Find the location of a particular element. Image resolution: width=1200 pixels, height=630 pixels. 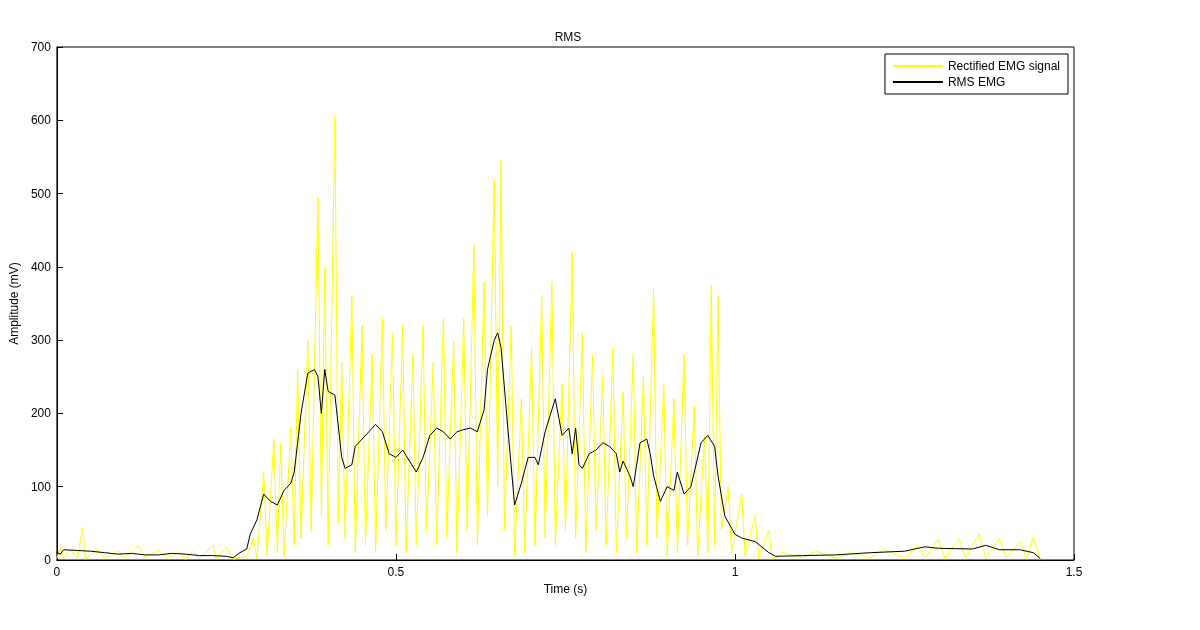

y-tick-label: 500 is located at coordinates (41, 193).